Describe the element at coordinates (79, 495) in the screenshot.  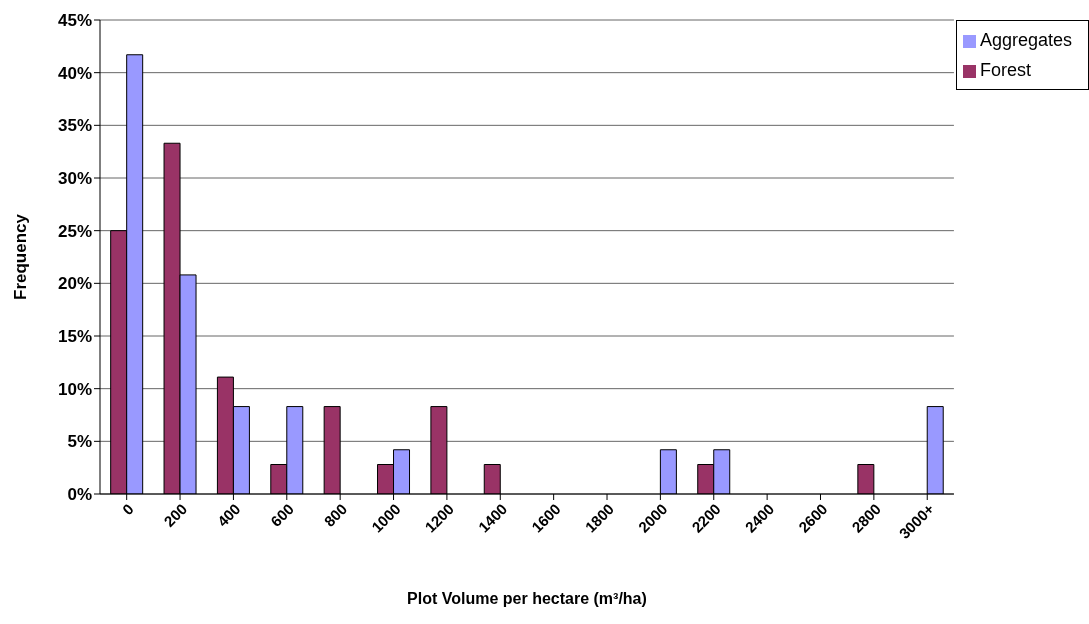
I see `y-tick-label: 0%` at that location.